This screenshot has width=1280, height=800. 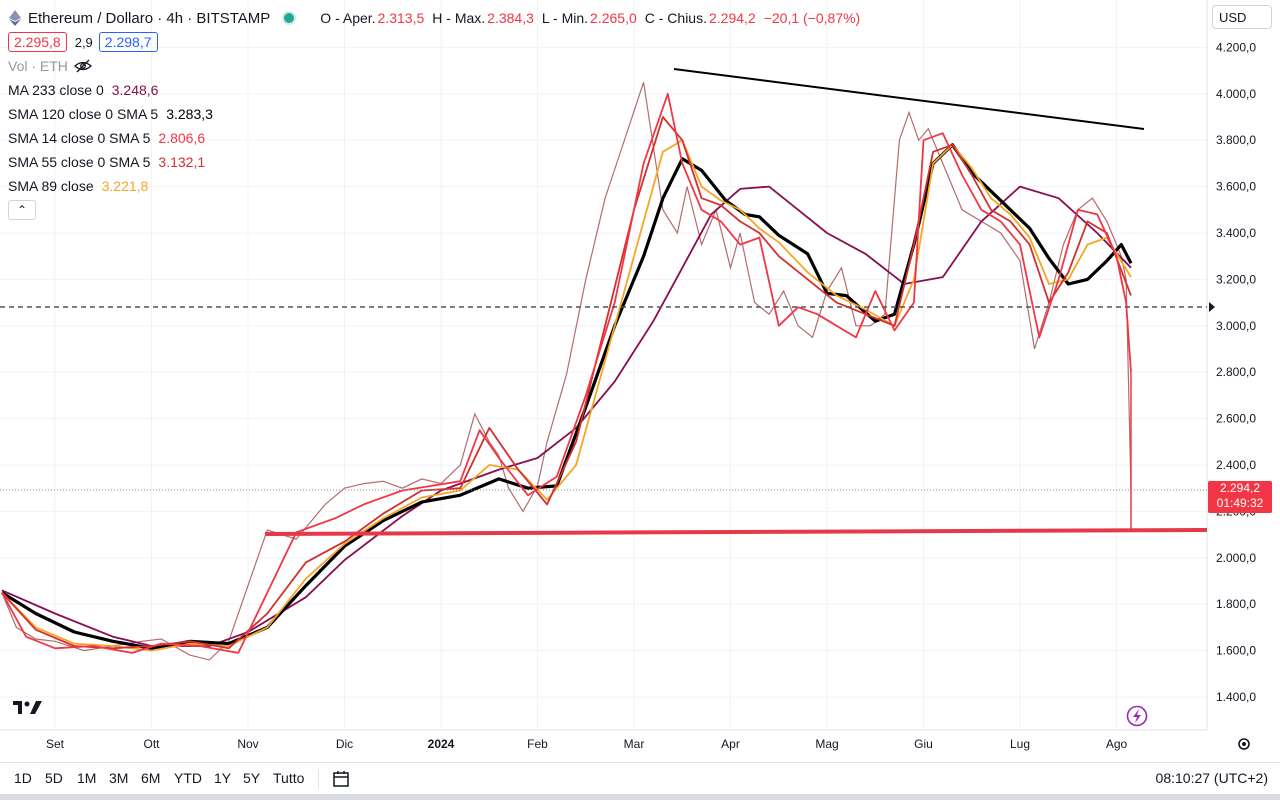 What do you see at coordinates (909, 99) in the screenshot?
I see `resistance-trendline` at bounding box center [909, 99].